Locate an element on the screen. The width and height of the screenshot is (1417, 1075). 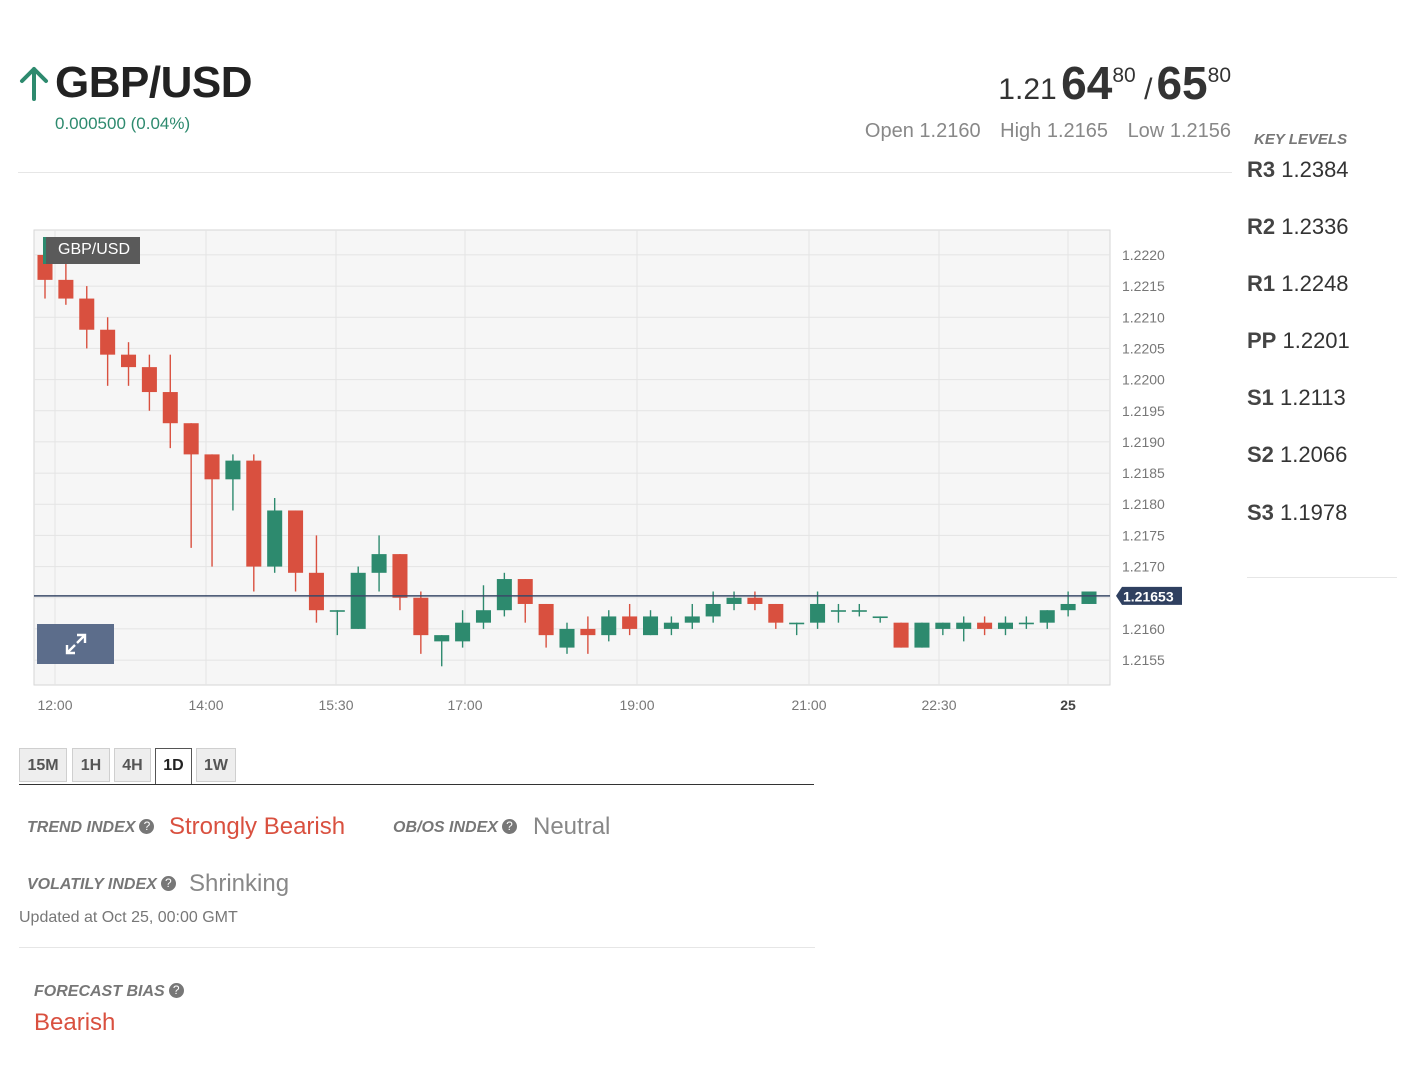
ask-pips: 65 is located at coordinates (1182, 83).